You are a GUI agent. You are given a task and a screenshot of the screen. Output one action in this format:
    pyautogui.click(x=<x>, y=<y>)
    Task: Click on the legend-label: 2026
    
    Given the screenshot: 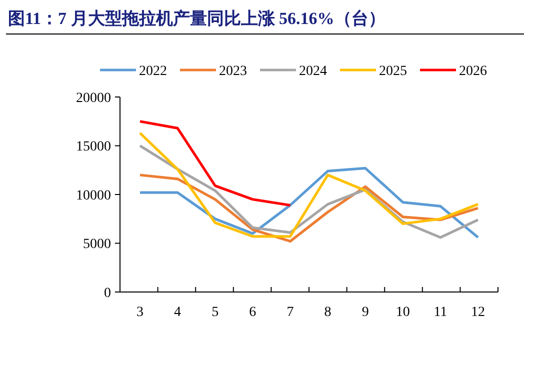 What is the action you would take?
    pyautogui.click(x=473, y=71)
    